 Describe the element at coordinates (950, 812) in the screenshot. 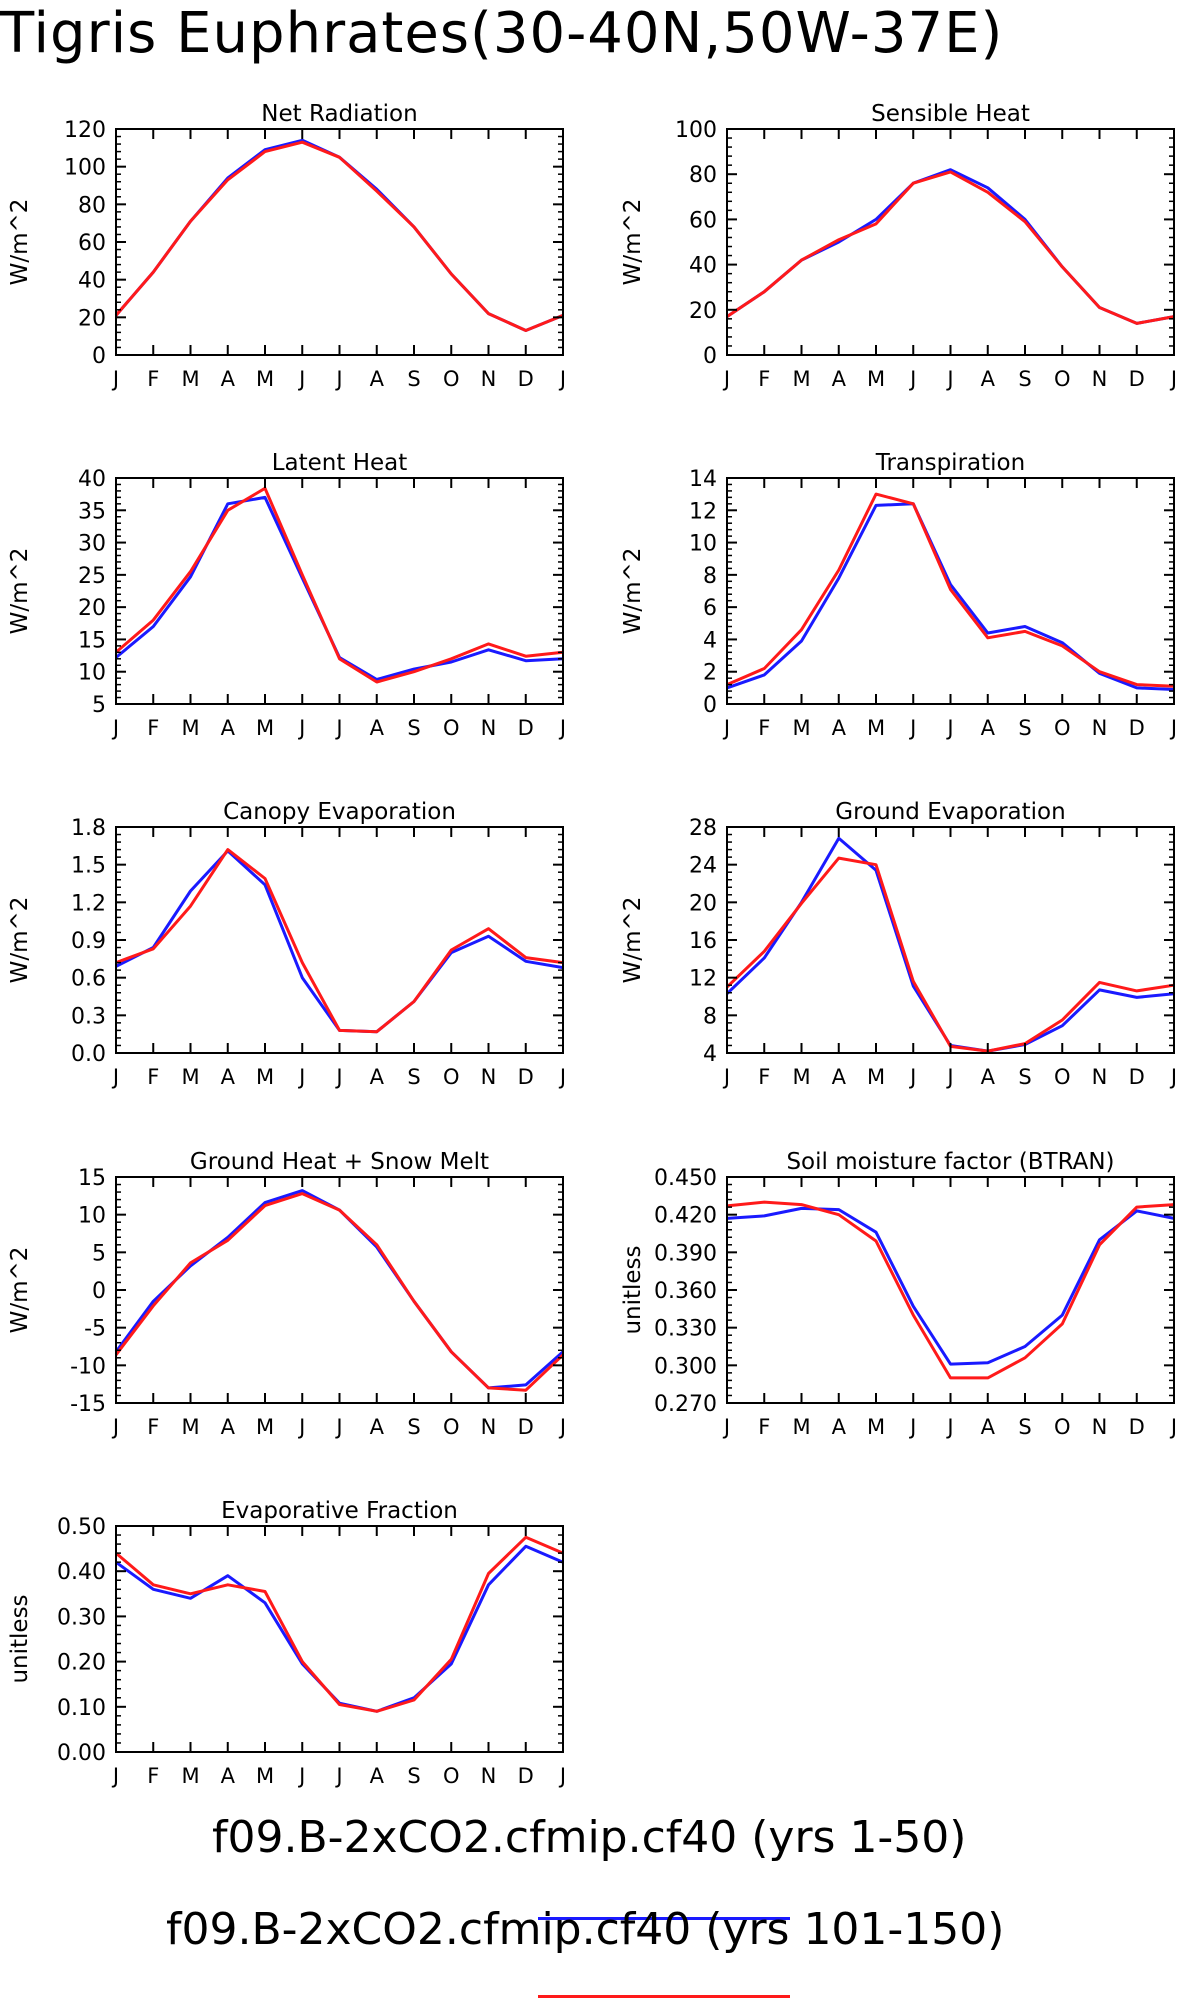

I see `panel-title: Ground Evaporation` at that location.